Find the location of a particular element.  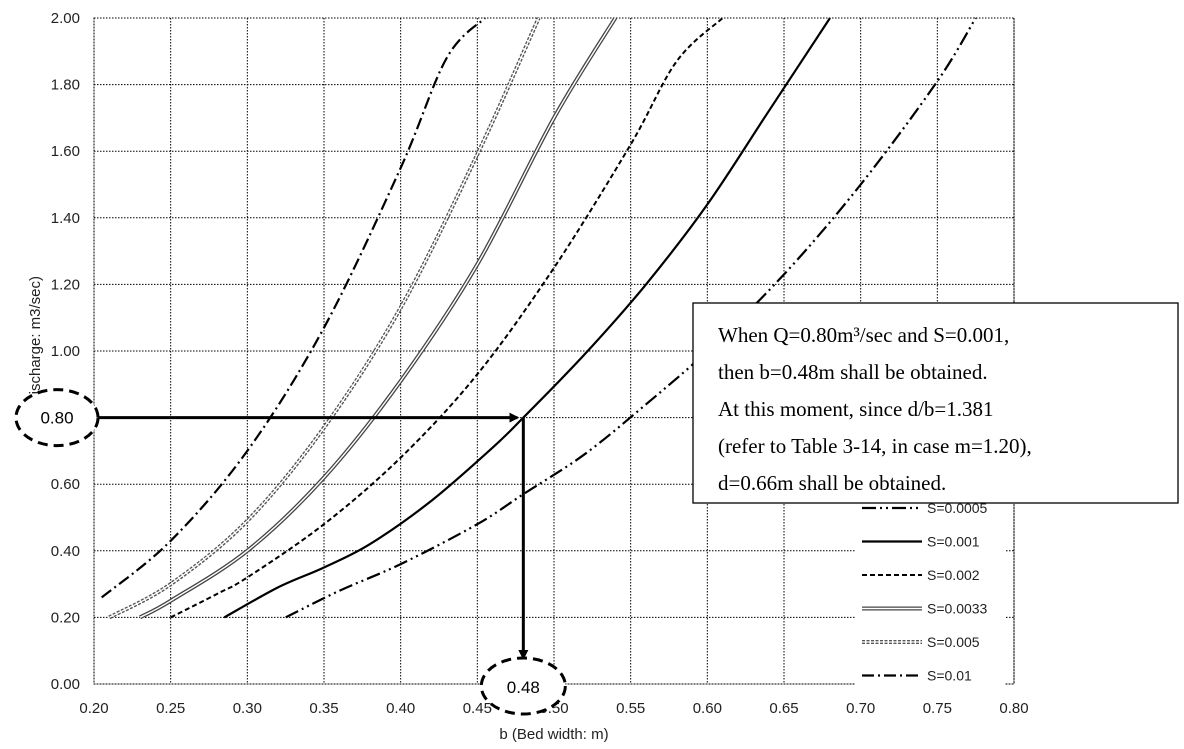

note-line-2: then b=0.48m shall be obtained. is located at coordinates (853, 372).